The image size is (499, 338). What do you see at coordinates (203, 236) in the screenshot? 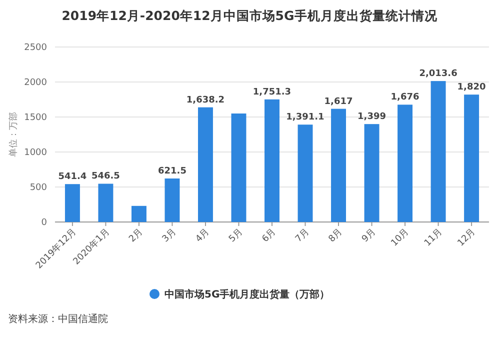
I see `x-tick-label: 4月` at bounding box center [203, 236].